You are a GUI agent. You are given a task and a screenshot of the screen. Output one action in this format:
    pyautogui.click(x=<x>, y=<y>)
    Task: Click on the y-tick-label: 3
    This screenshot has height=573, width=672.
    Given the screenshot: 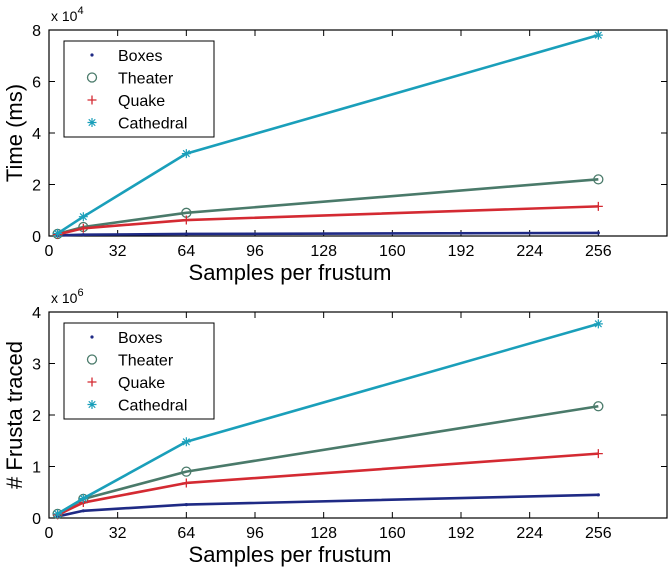 What is the action you would take?
    pyautogui.click(x=36, y=365)
    